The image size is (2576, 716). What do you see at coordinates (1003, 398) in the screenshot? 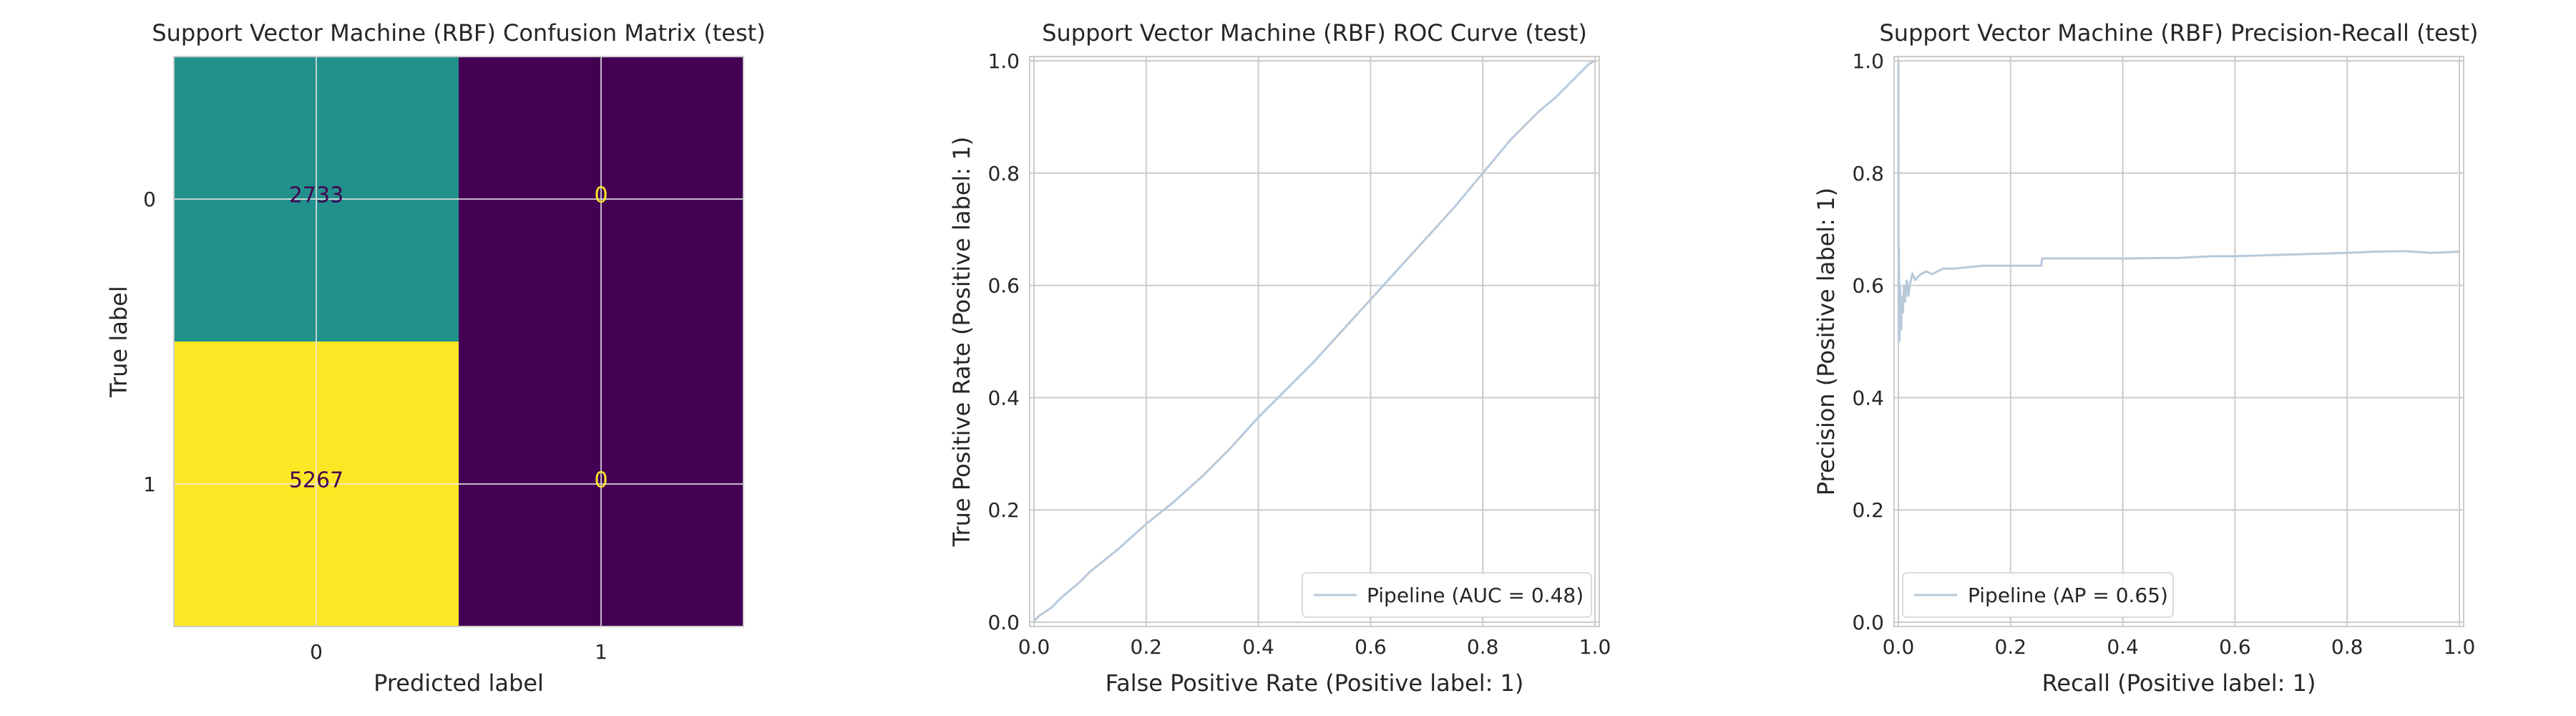
I see `roc-y-tick-2: 0.4` at bounding box center [1003, 398].